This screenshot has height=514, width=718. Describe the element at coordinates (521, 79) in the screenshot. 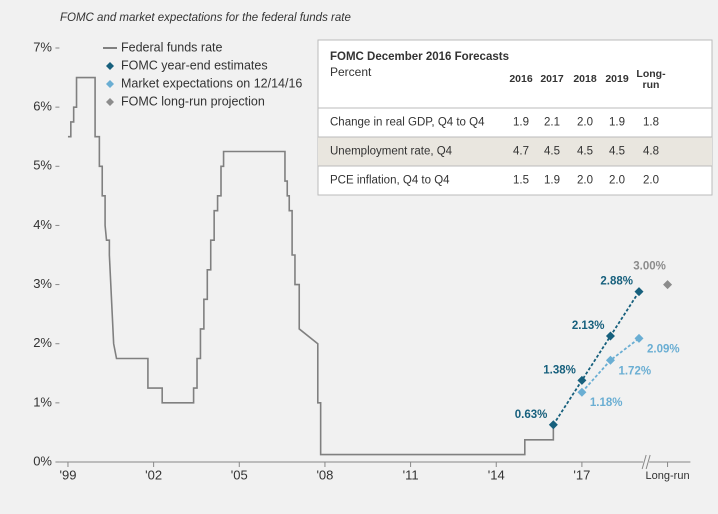

I see `table-column-header: 2016` at that location.